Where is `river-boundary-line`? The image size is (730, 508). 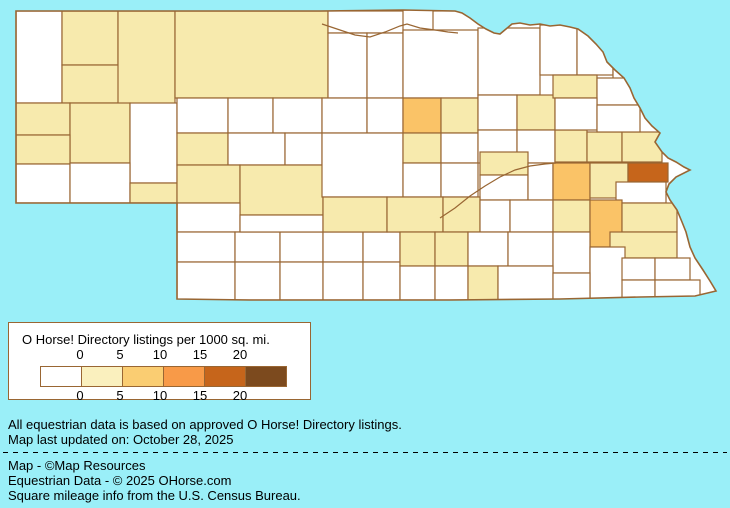 river-boundary-line is located at coordinates (390, 30).